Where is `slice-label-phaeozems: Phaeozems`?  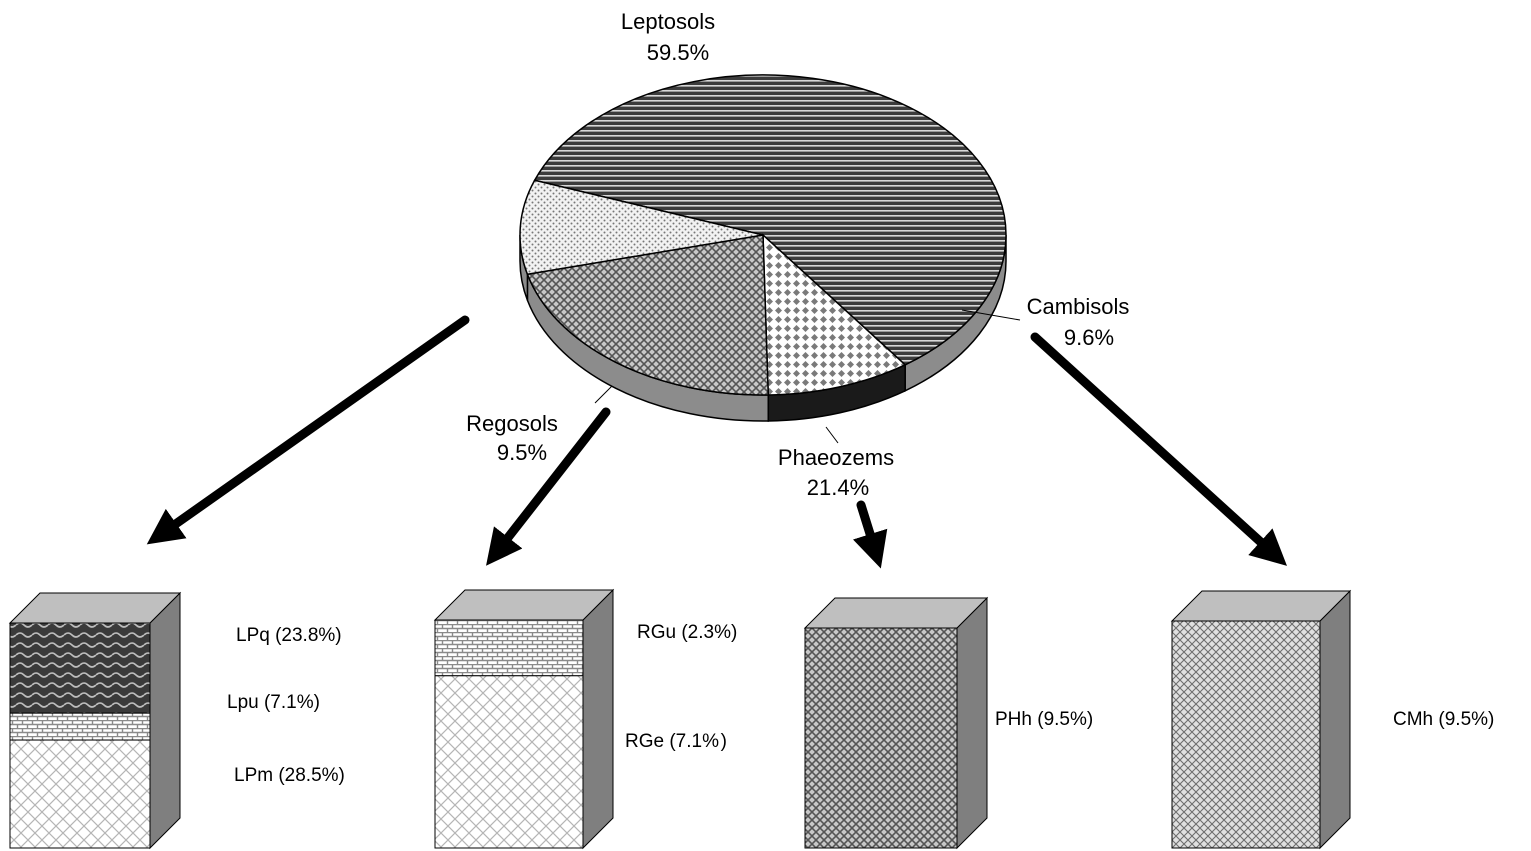 slice-label-phaeozems: Phaeozems is located at coordinates (836, 457).